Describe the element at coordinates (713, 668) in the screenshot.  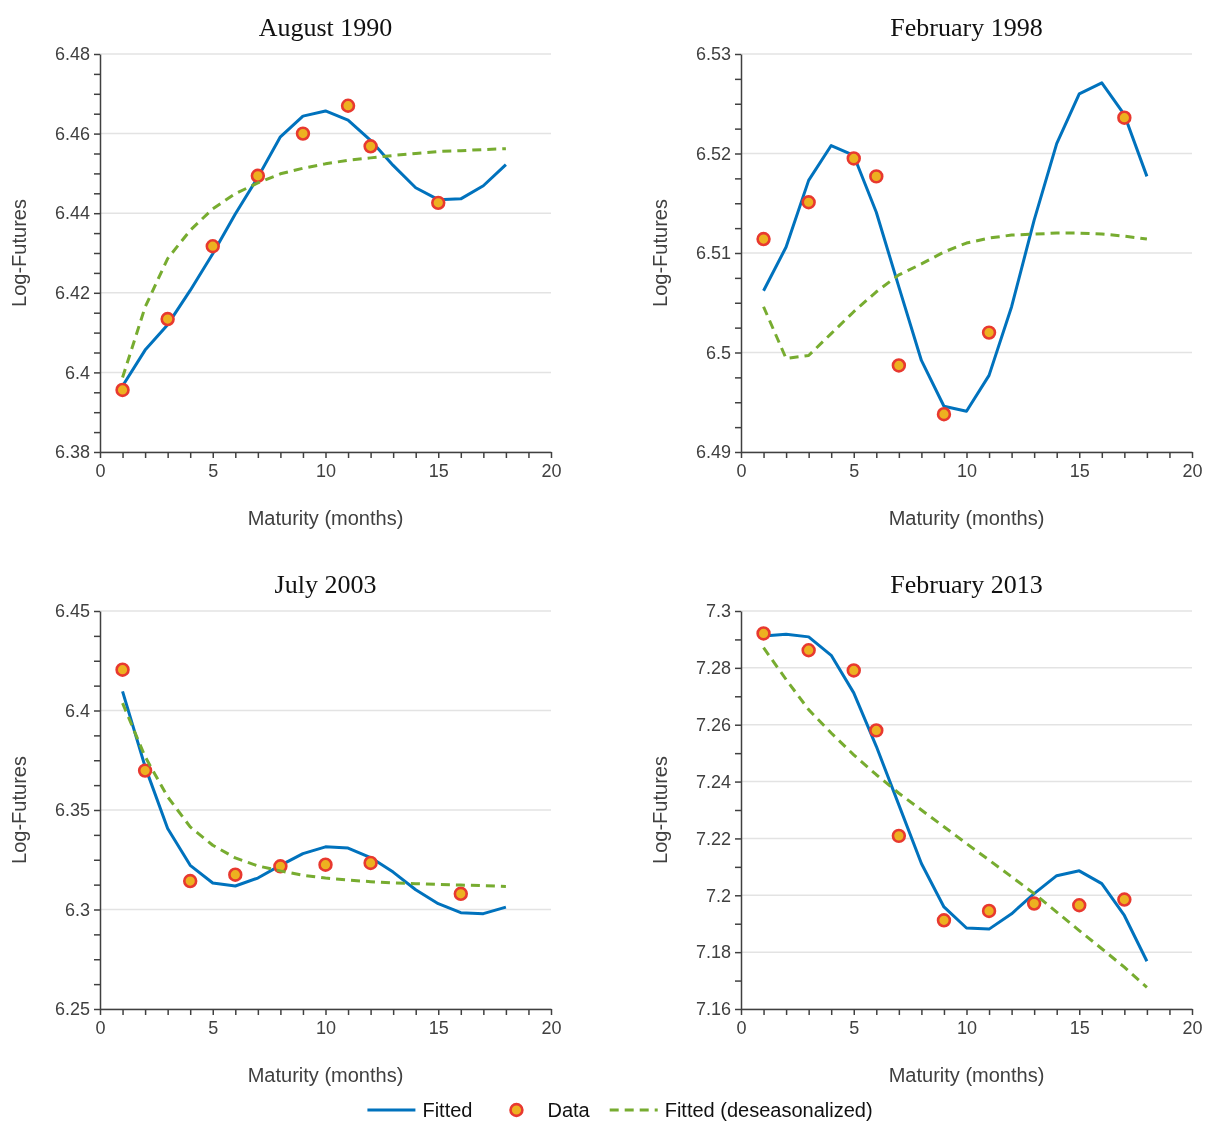
I see `y-tick-label: 7.28` at that location.